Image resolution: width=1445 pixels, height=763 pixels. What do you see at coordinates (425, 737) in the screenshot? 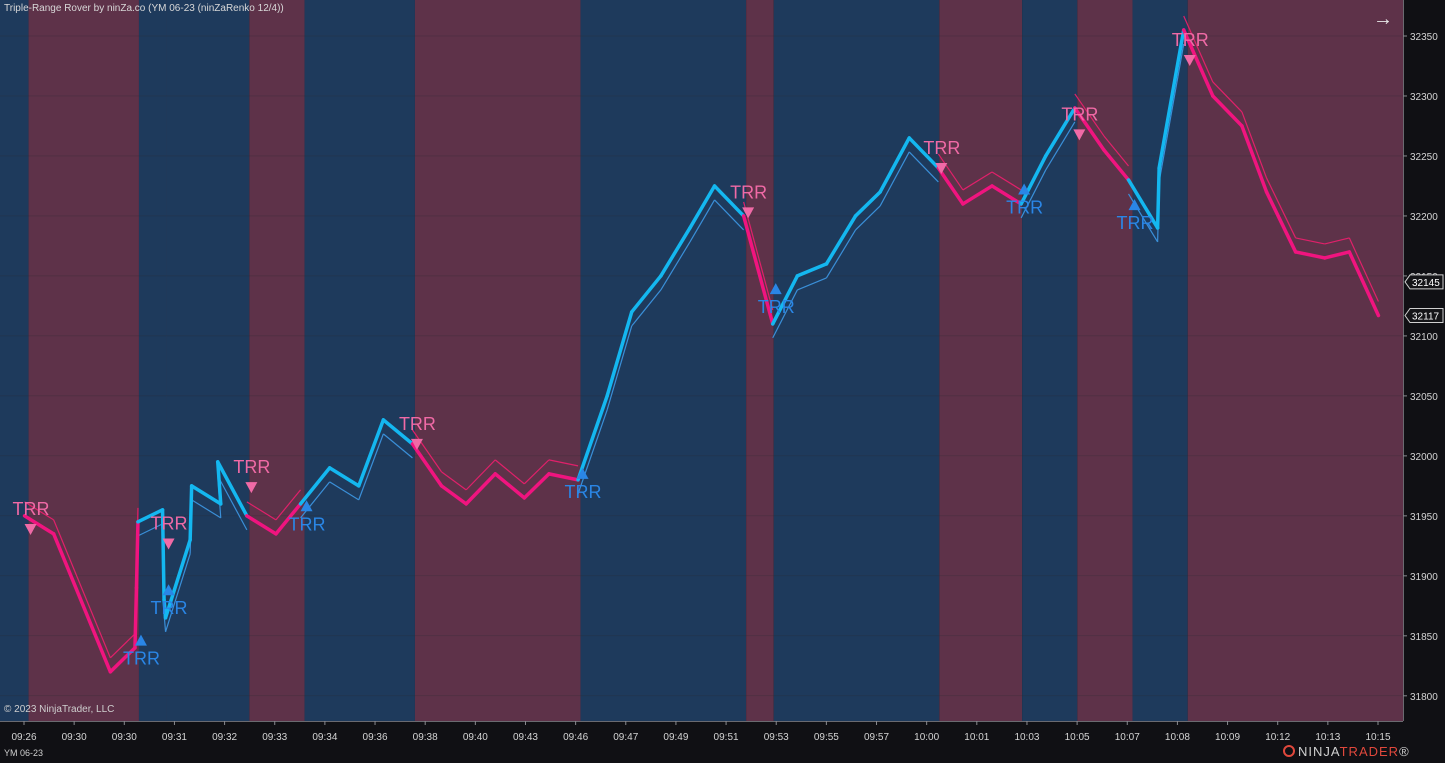
I see `x-tick-label: 09:38` at bounding box center [425, 737].